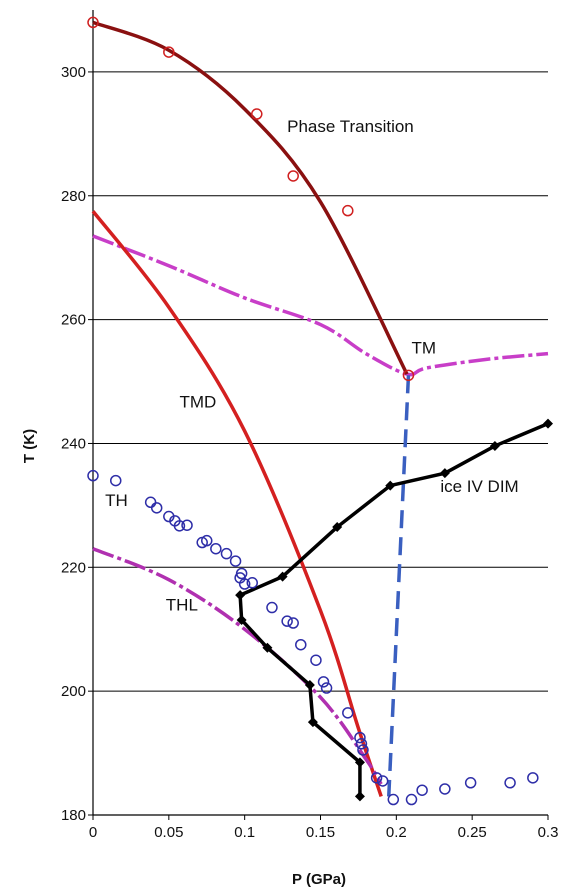 The image size is (569, 892). Describe the element at coordinates (73, 72) in the screenshot. I see `y-tick-label: 300` at that location.